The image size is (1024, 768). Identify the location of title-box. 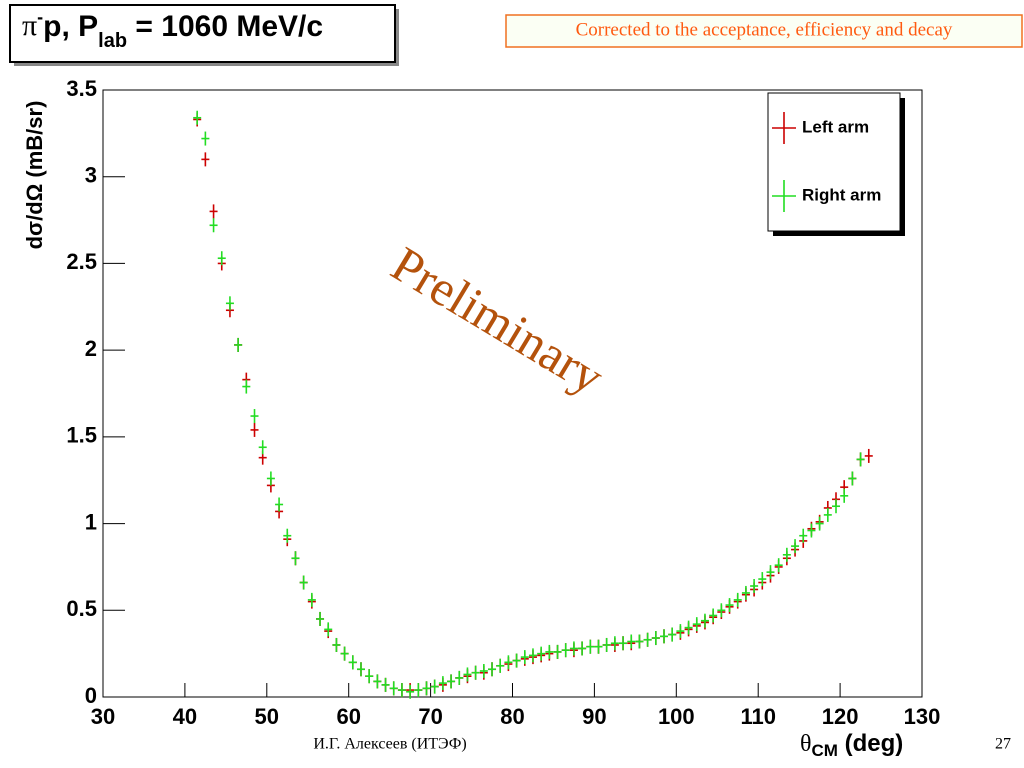
(202, 33).